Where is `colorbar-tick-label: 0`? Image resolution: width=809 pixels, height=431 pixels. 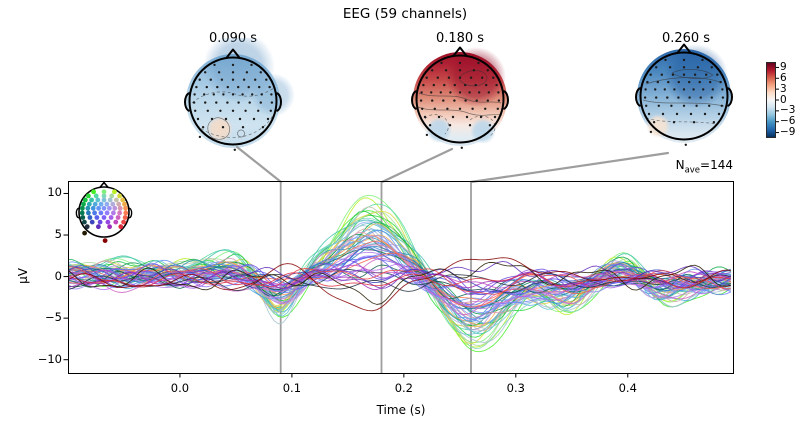 colorbar-tick-label: 0 is located at coordinates (783, 99).